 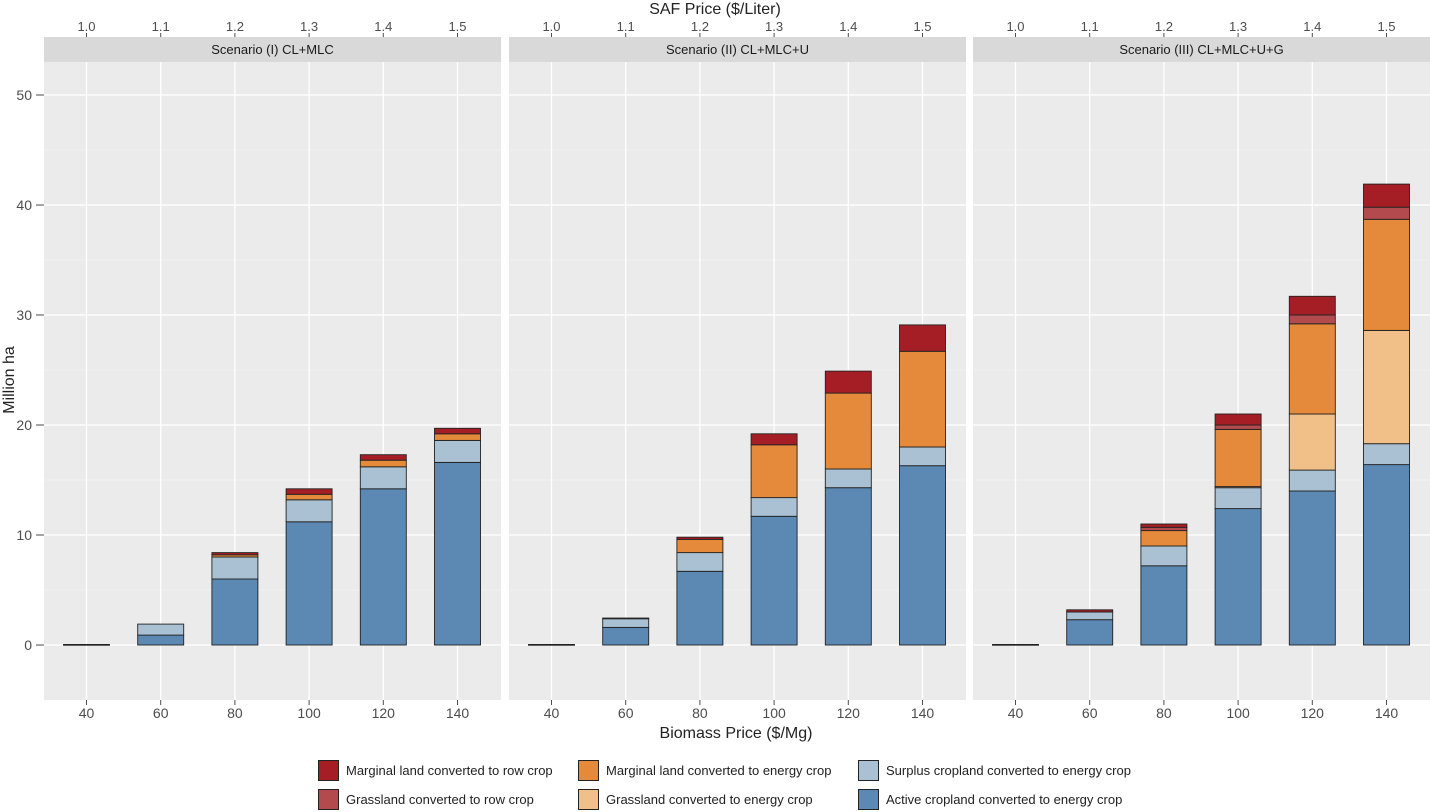 What do you see at coordinates (24, 95) in the screenshot?
I see `y-tick-label: 50` at bounding box center [24, 95].